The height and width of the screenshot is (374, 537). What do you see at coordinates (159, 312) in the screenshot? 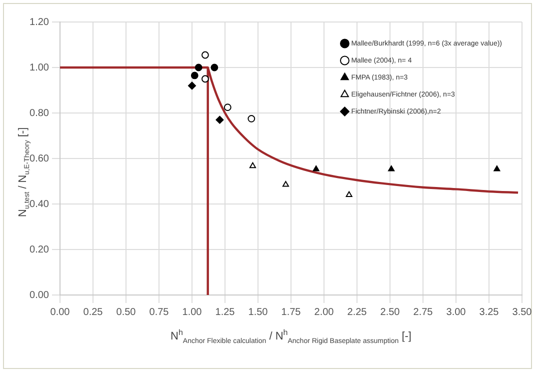
I see `x-tick-label: 0.75` at bounding box center [159, 312].